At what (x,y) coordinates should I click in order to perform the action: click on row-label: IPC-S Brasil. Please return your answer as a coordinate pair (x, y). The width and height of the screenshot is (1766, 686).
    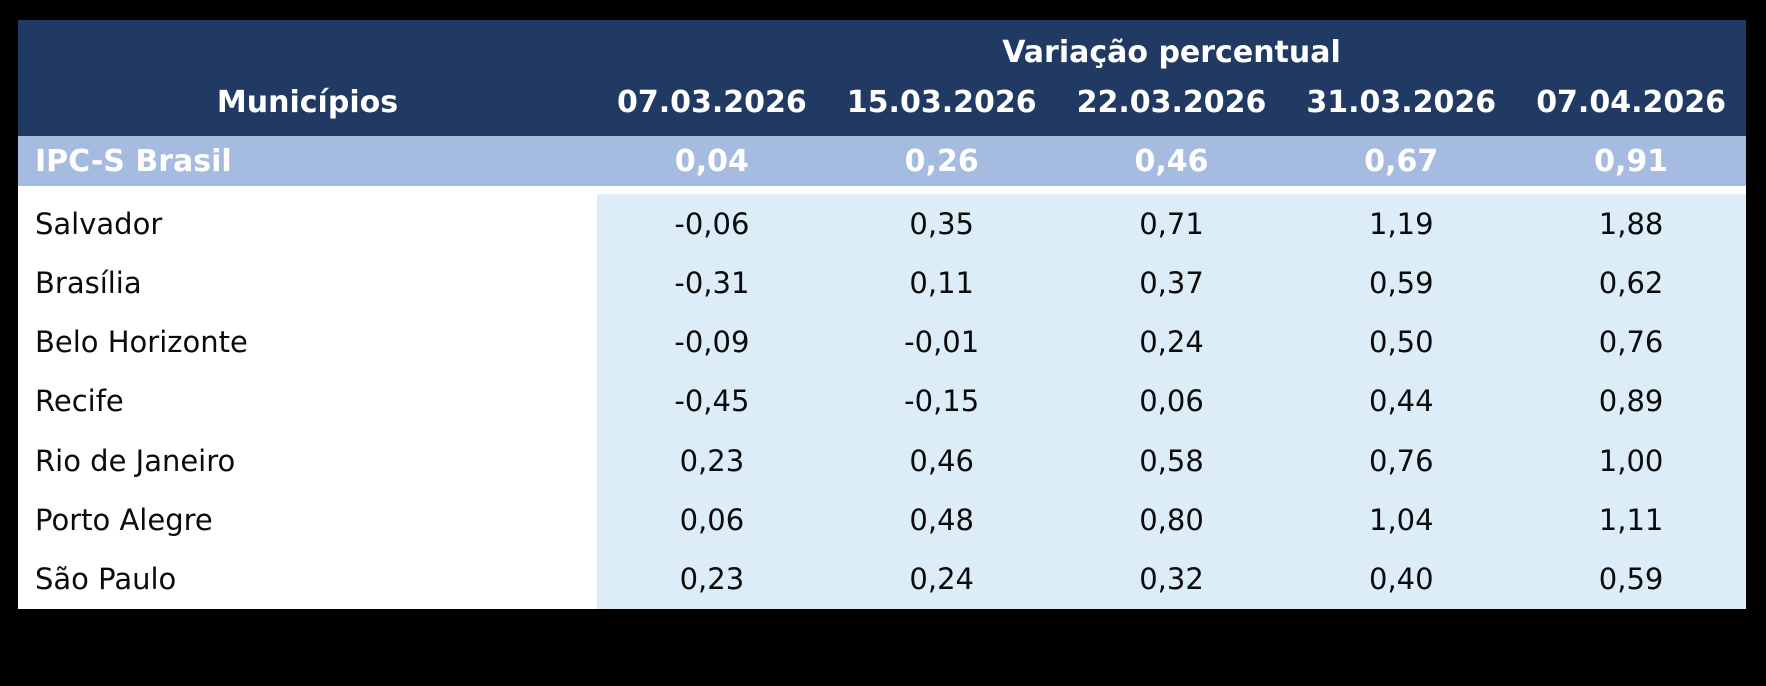
    Looking at the image, I should click on (133, 161).